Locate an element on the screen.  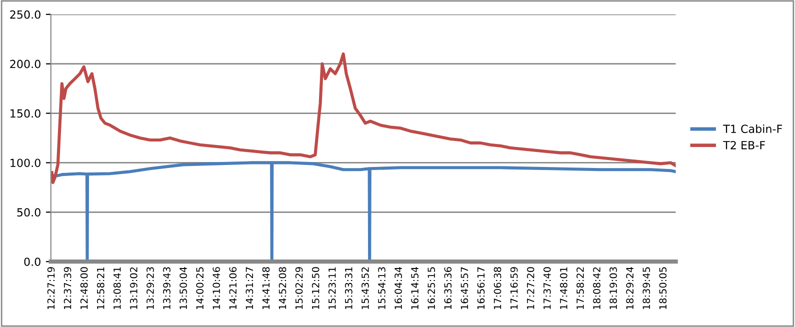
y-tick-label: 100.0 is located at coordinates (25, 163).